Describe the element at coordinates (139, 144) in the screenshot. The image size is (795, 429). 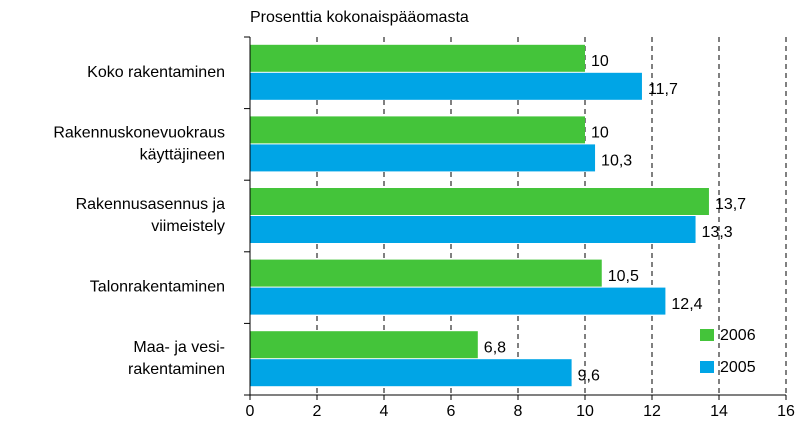
I see `y-tick-label: Rakennuskonevuokraus käyttäjineen` at that location.